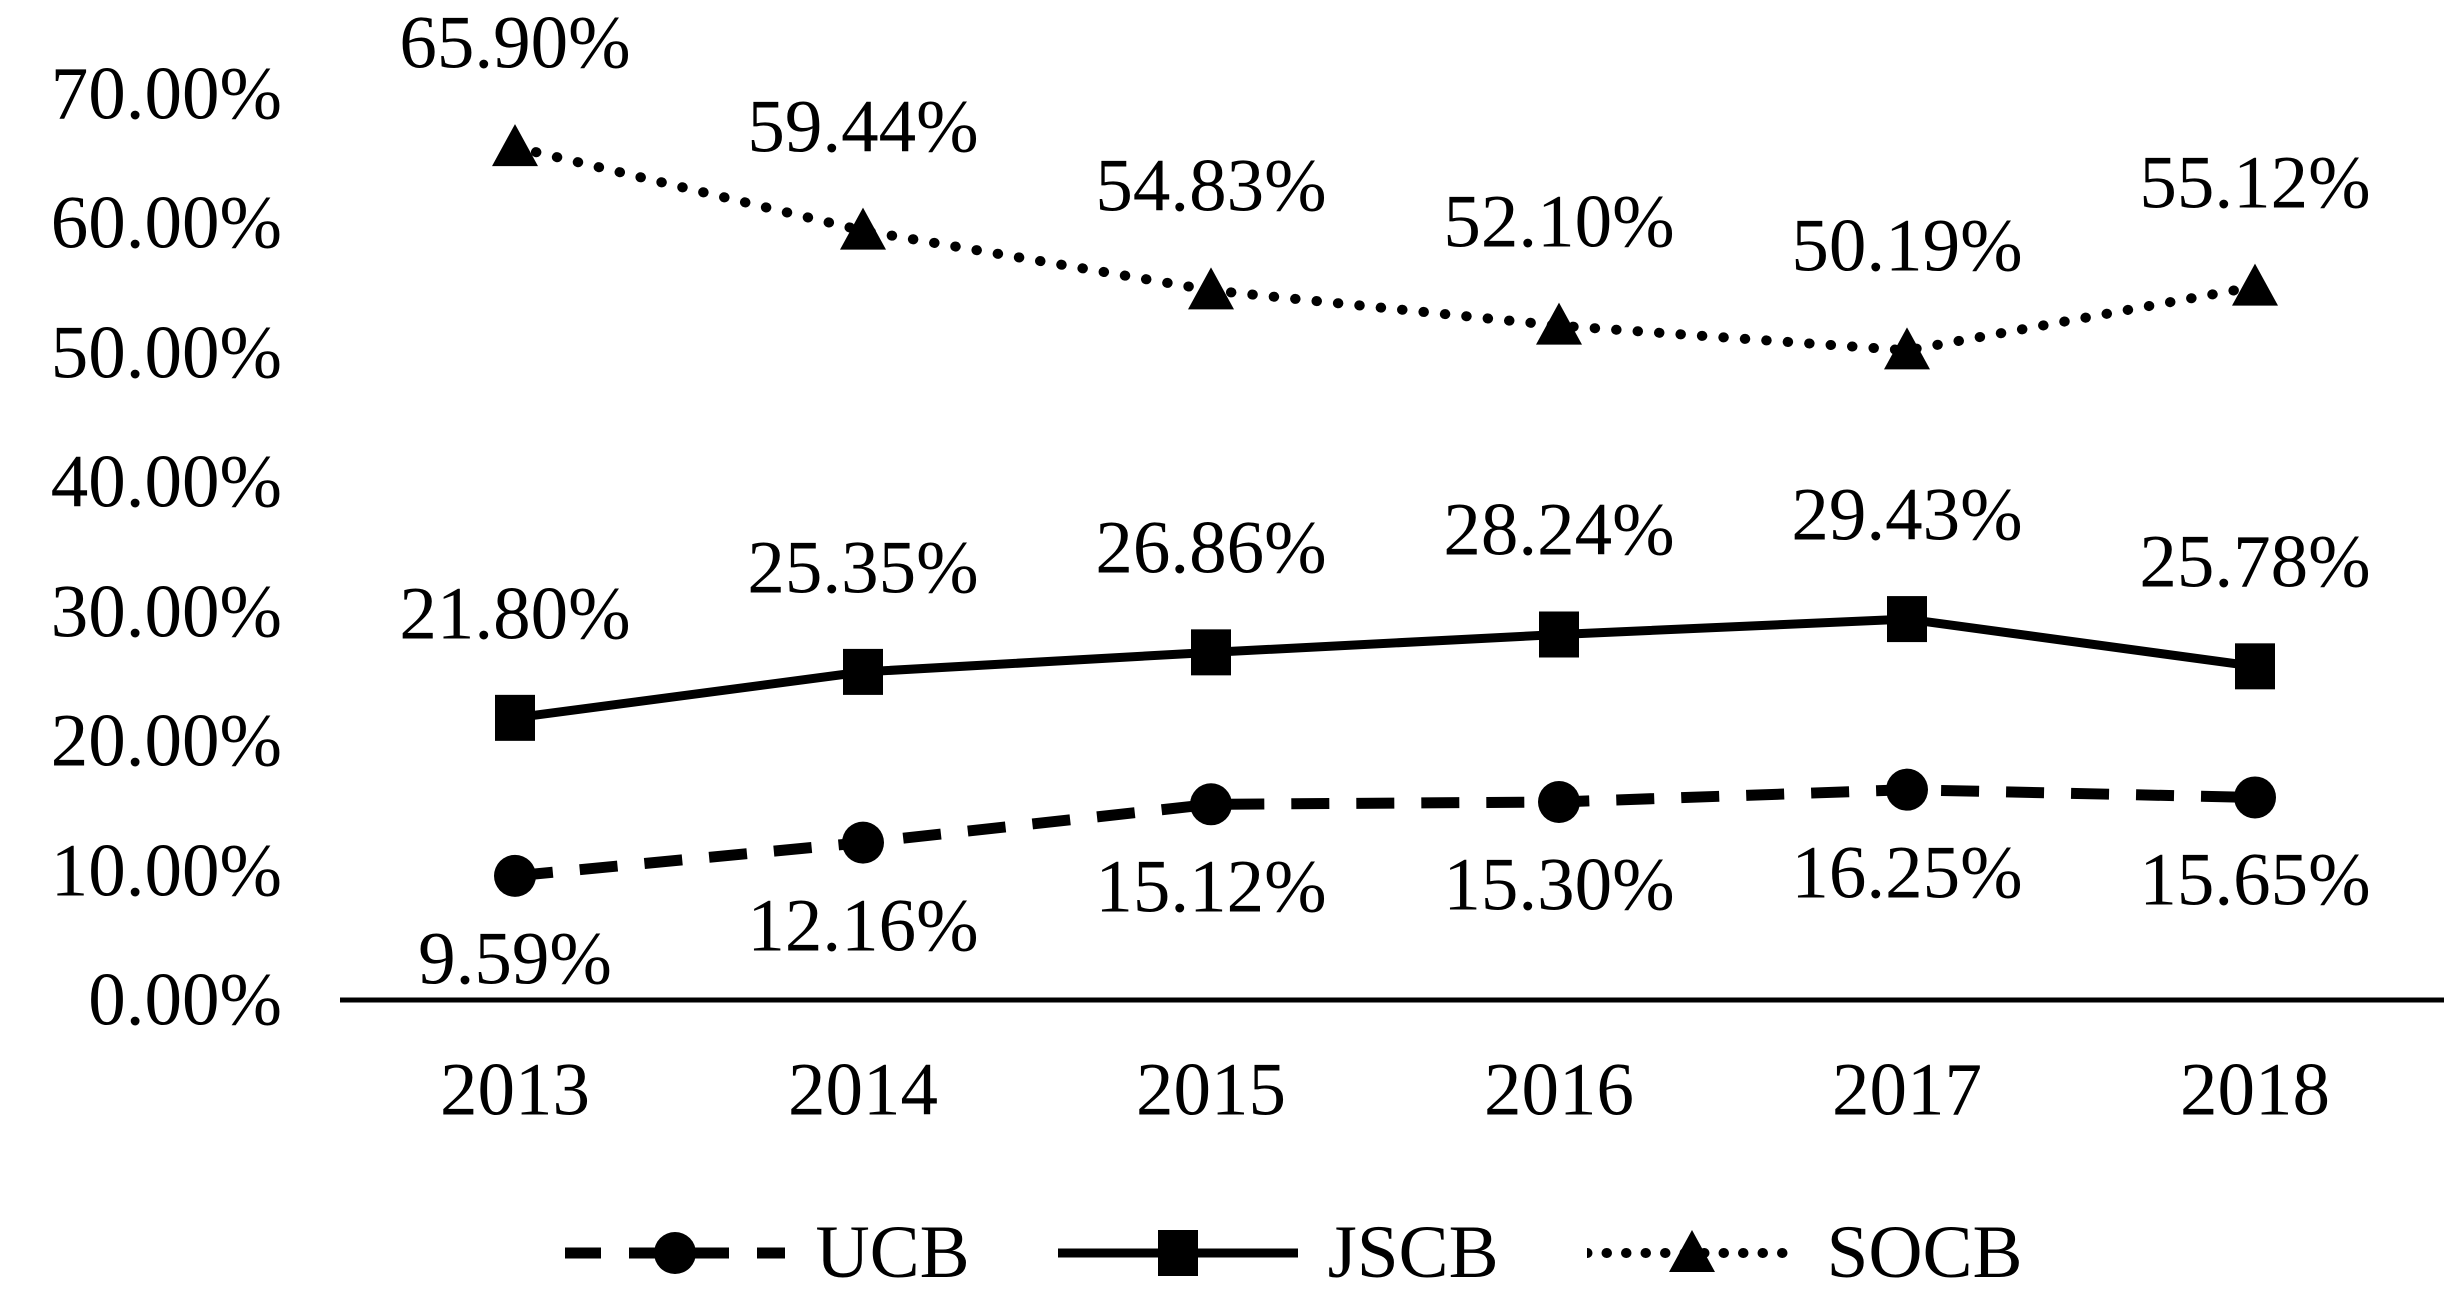  What do you see at coordinates (166, 482) in the screenshot?
I see `y-tick-40: 40.00%` at bounding box center [166, 482].